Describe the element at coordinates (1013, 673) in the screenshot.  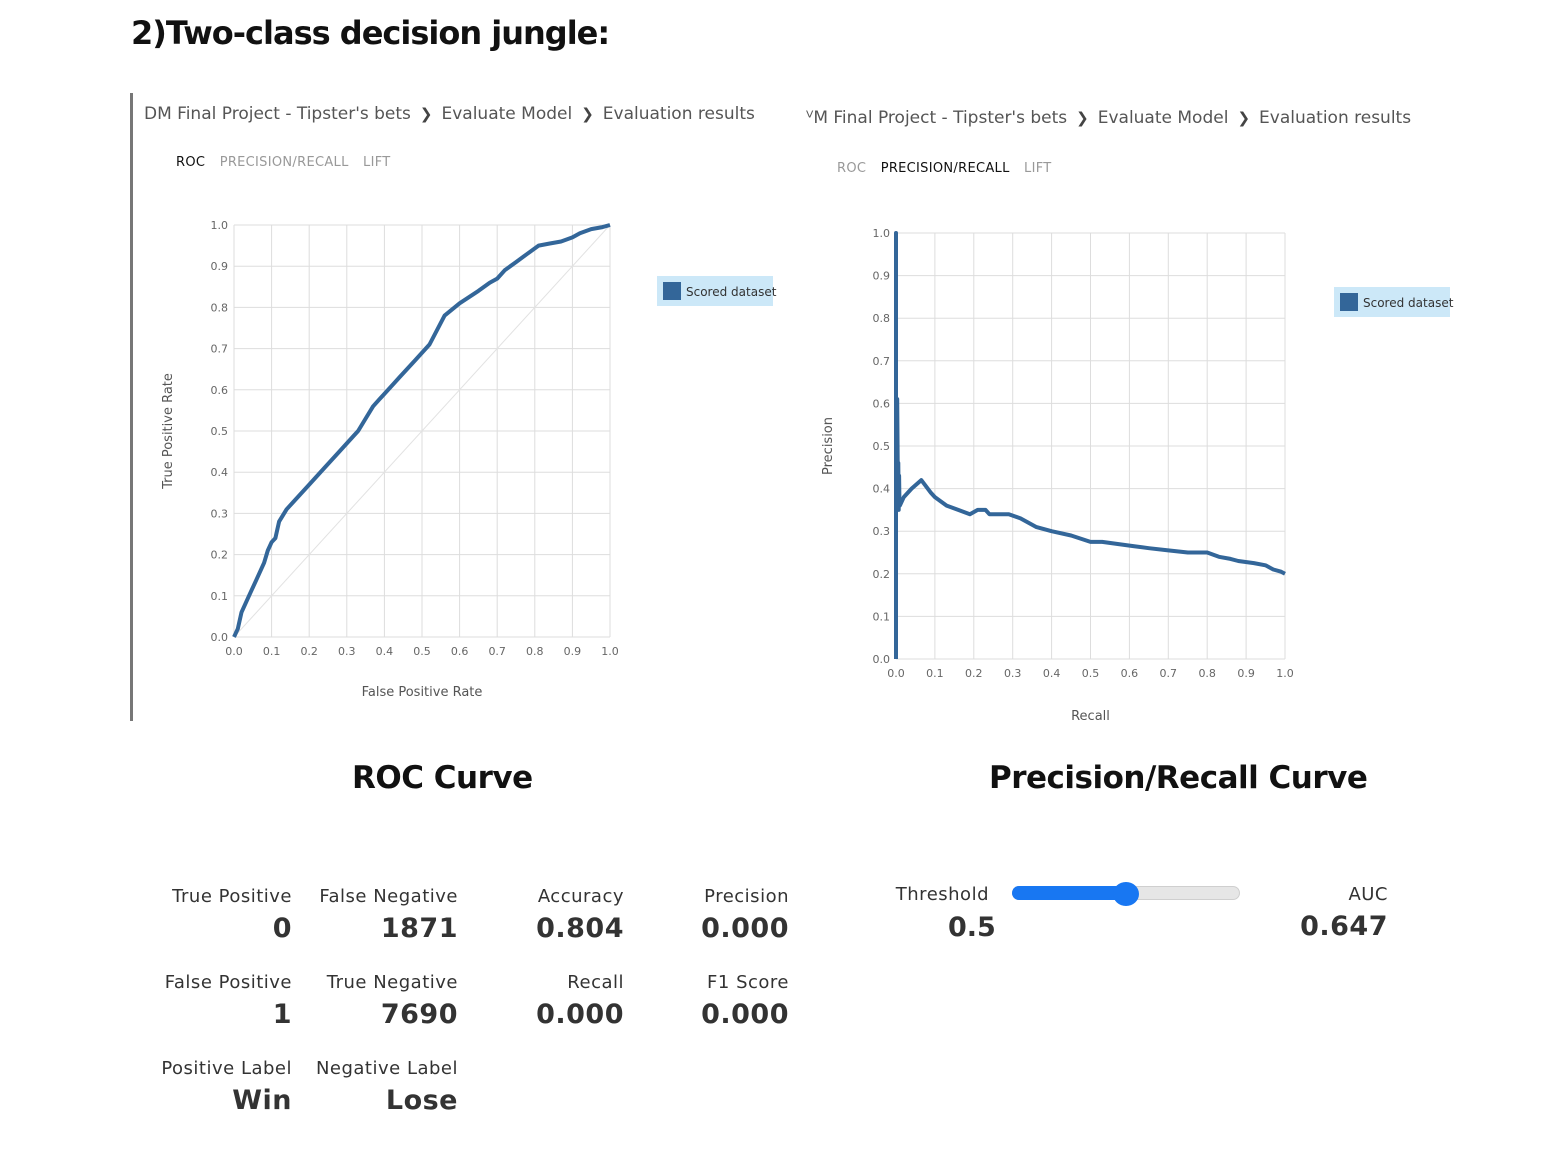
I see `x-tick-label: 0.3` at that location.